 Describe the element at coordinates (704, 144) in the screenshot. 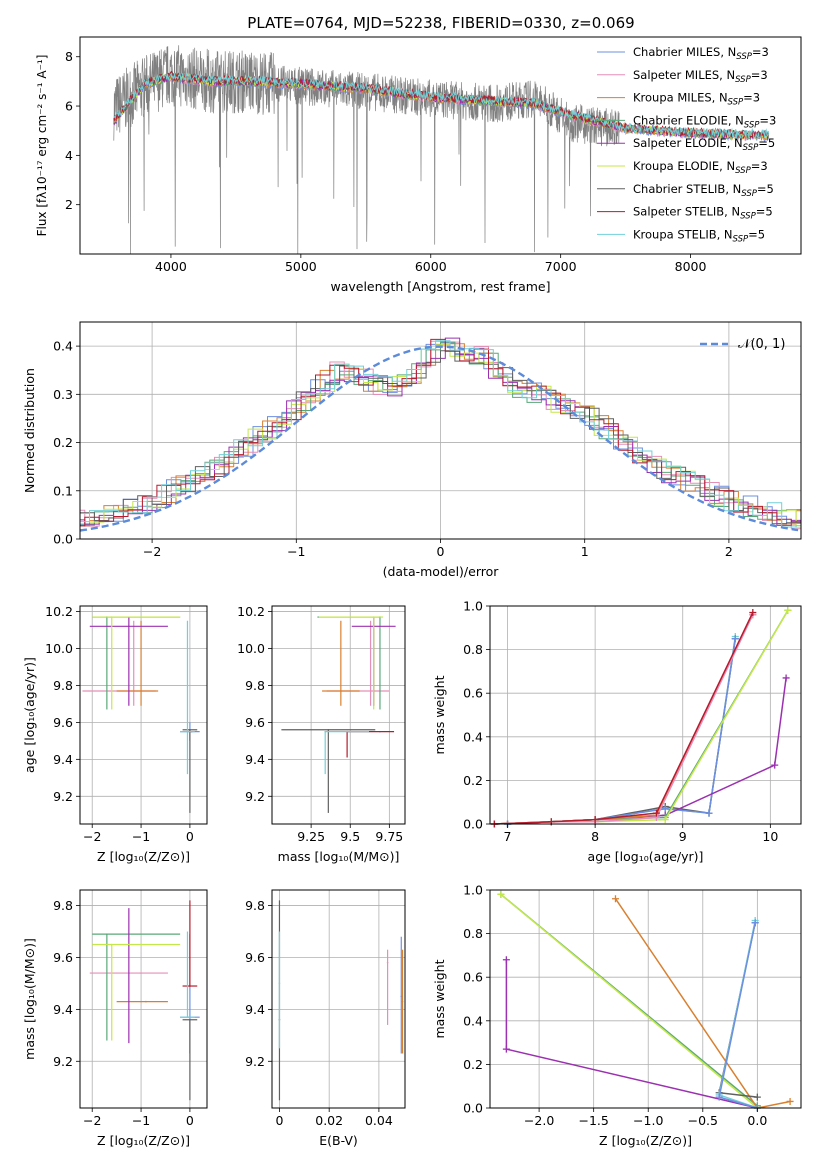

I see `legend-entry-label: Salpeter ELODIE, NSSP=5` at that location.